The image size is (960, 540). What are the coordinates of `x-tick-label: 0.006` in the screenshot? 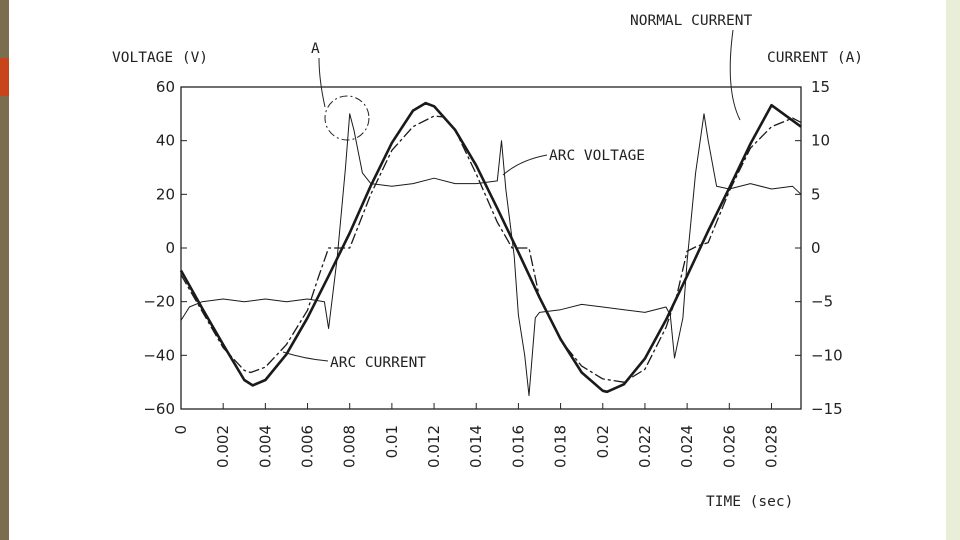 It's located at (308, 446).